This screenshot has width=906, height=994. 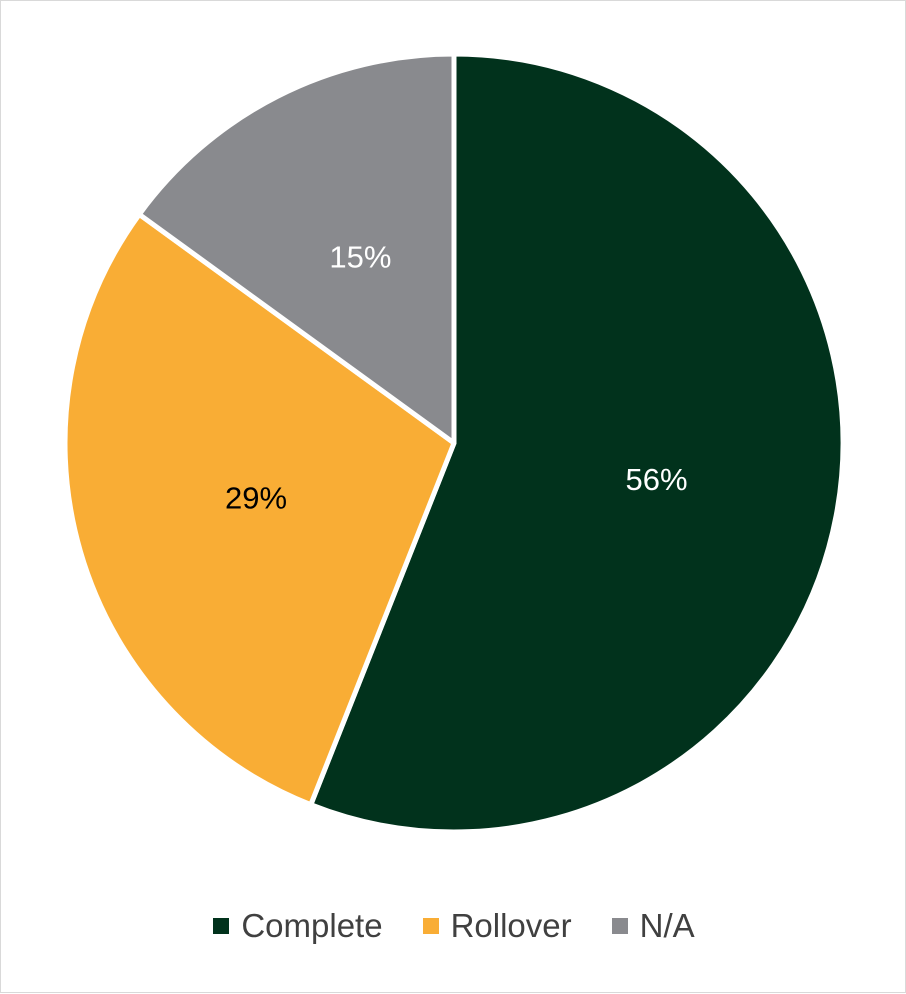 I want to click on legend-label-na: N/A, so click(x=667, y=925).